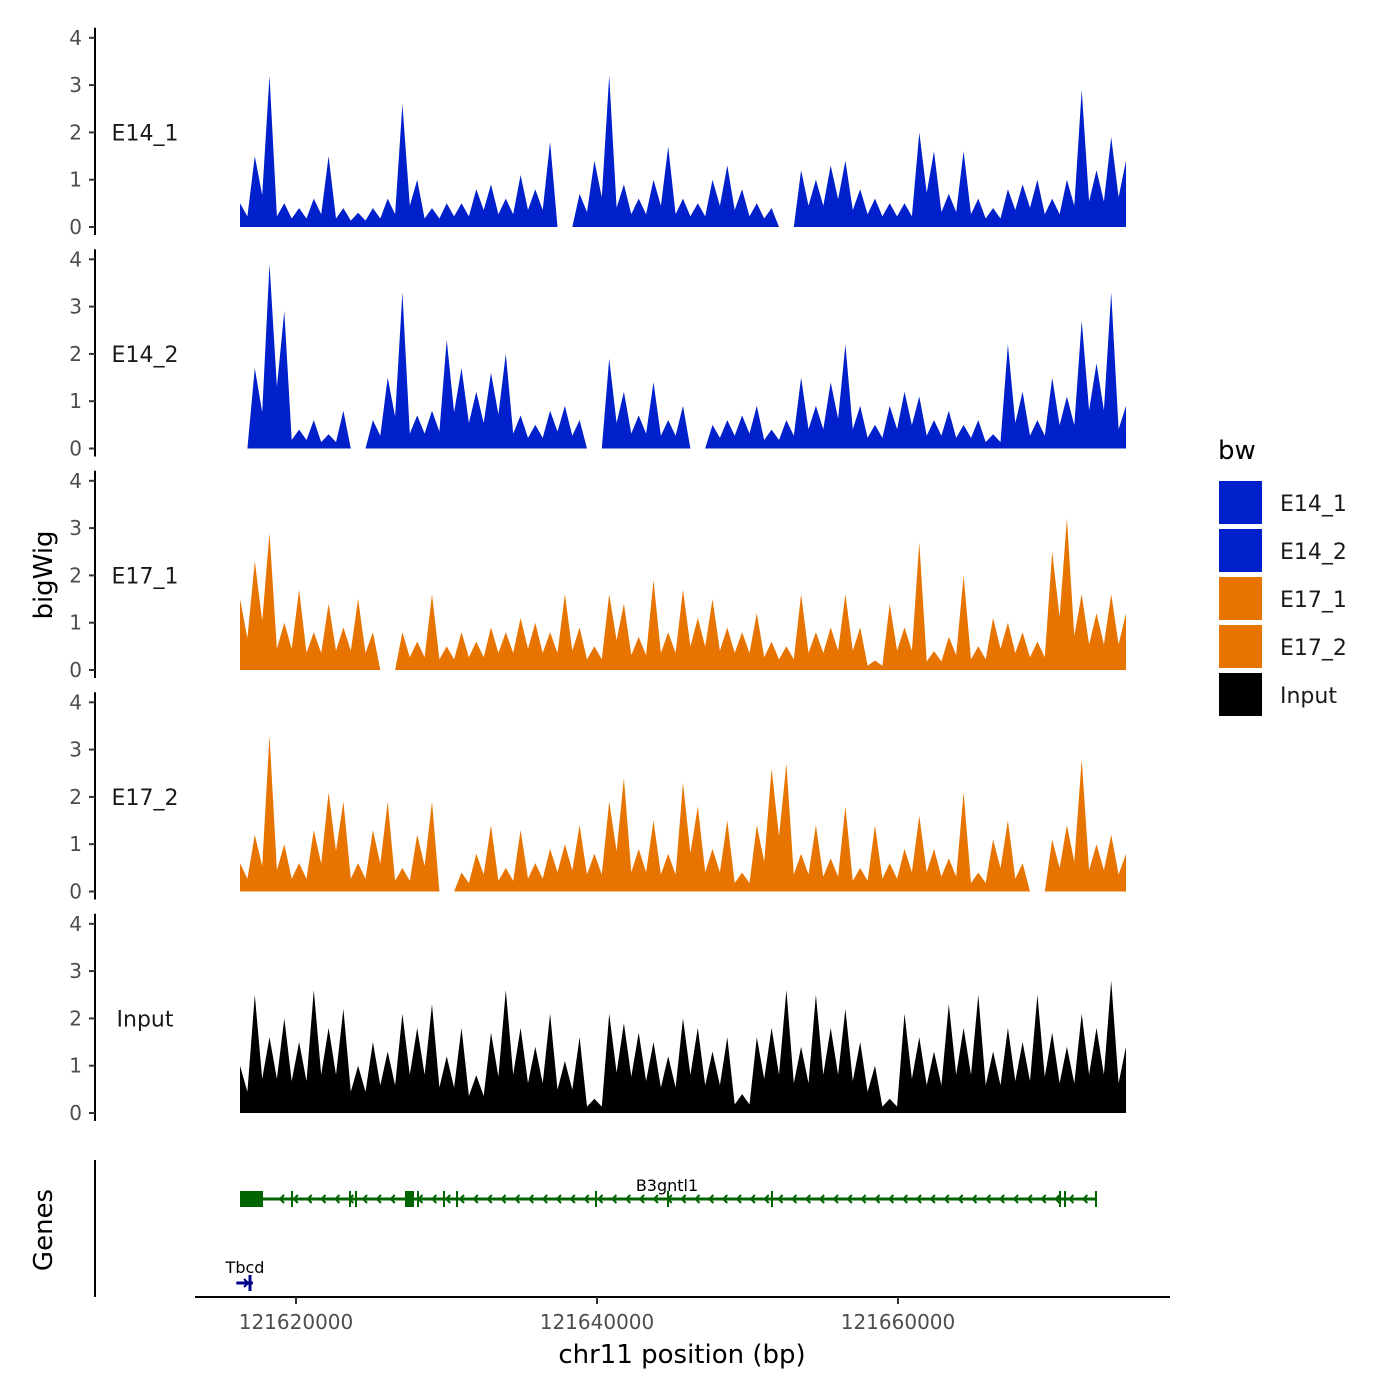 The image size is (1400, 1400). What do you see at coordinates (145, 133) in the screenshot?
I see `track-label: E14_1` at bounding box center [145, 133].